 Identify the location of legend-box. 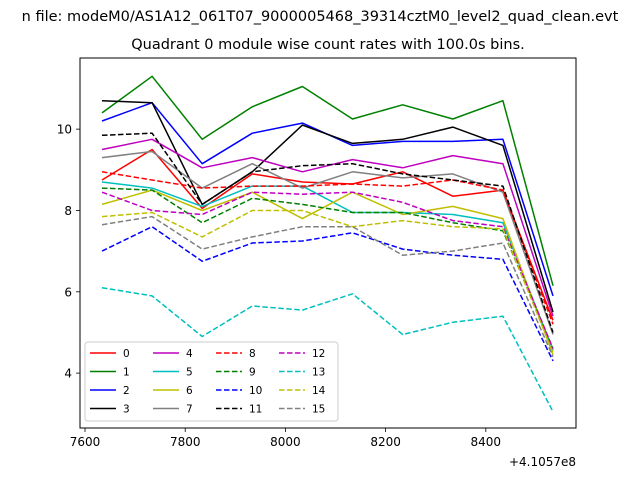
(211, 381).